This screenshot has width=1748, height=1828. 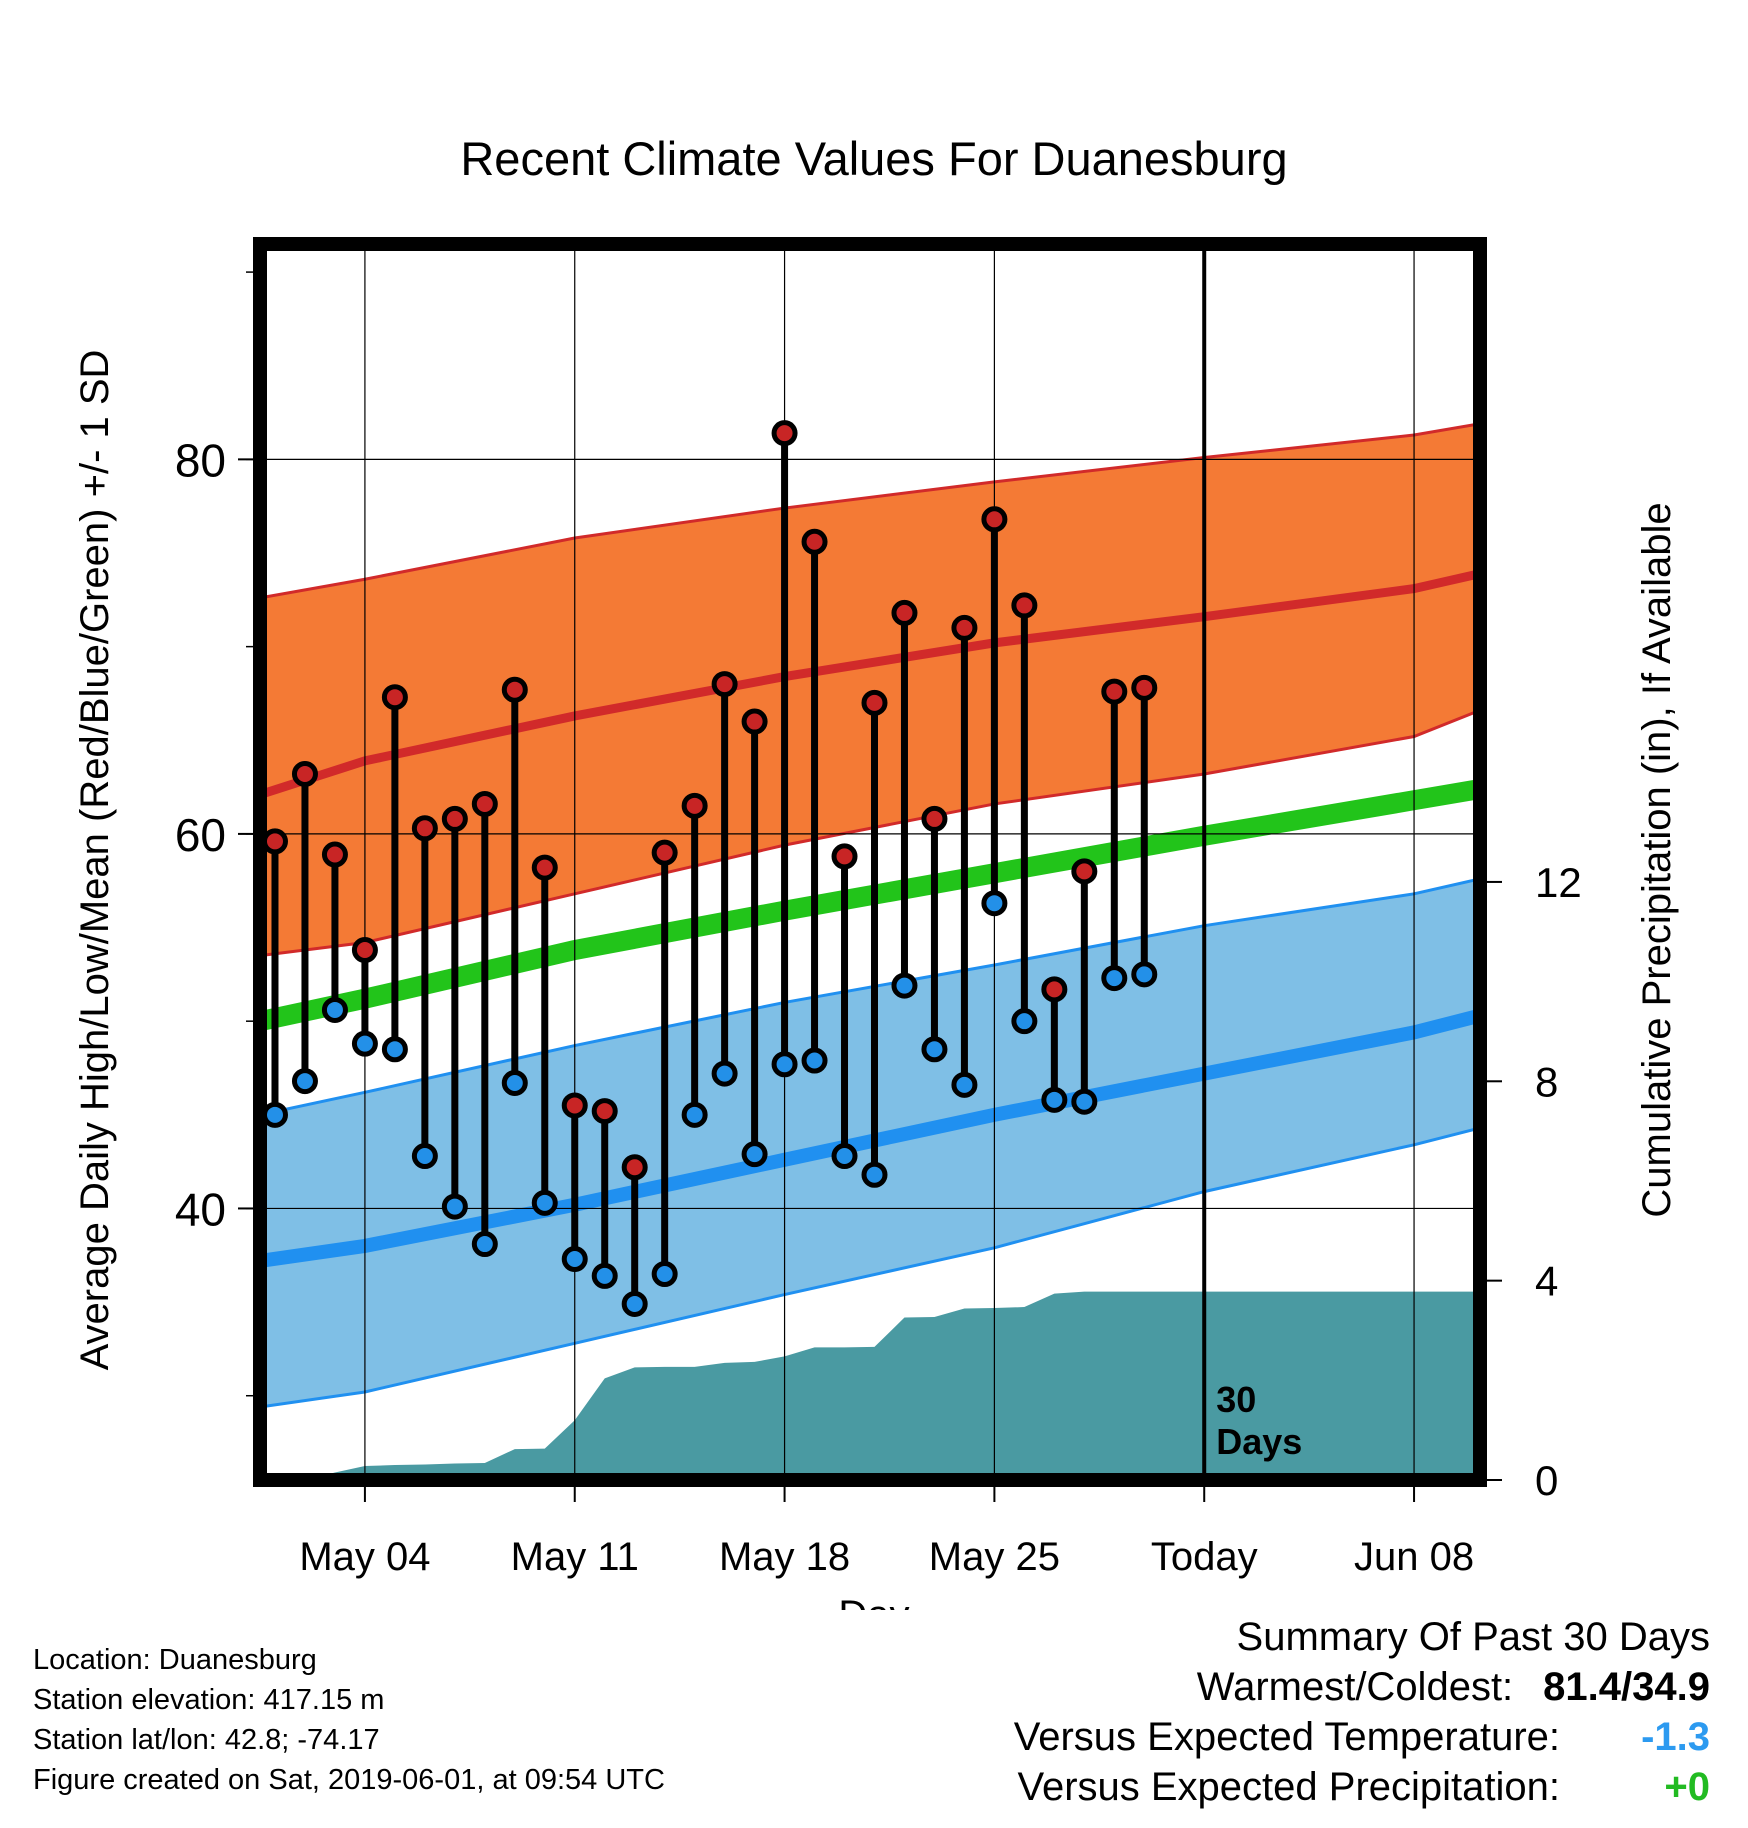 What do you see at coordinates (1355, 1687) in the screenshot?
I see `warmest-label: Warmest/Coldest:` at bounding box center [1355, 1687].